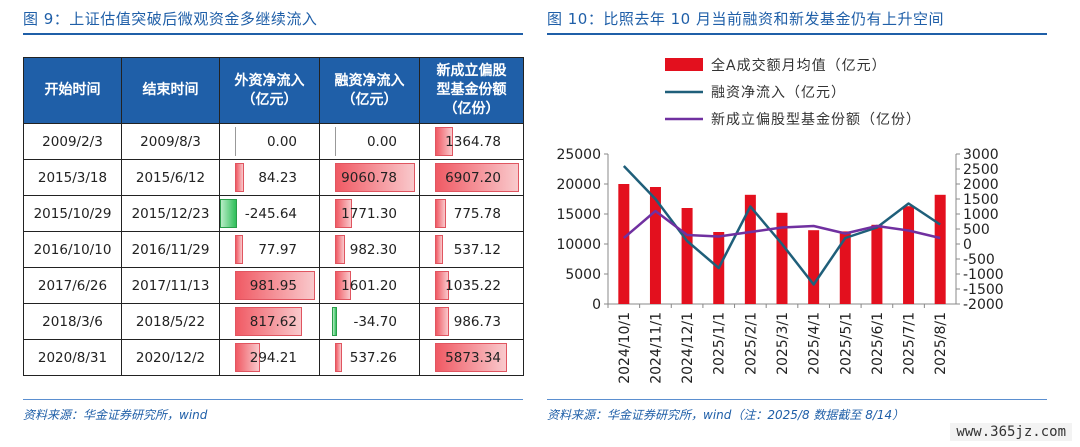  I want to click on cell-margin-inflow: 9060.78, so click(369, 177).